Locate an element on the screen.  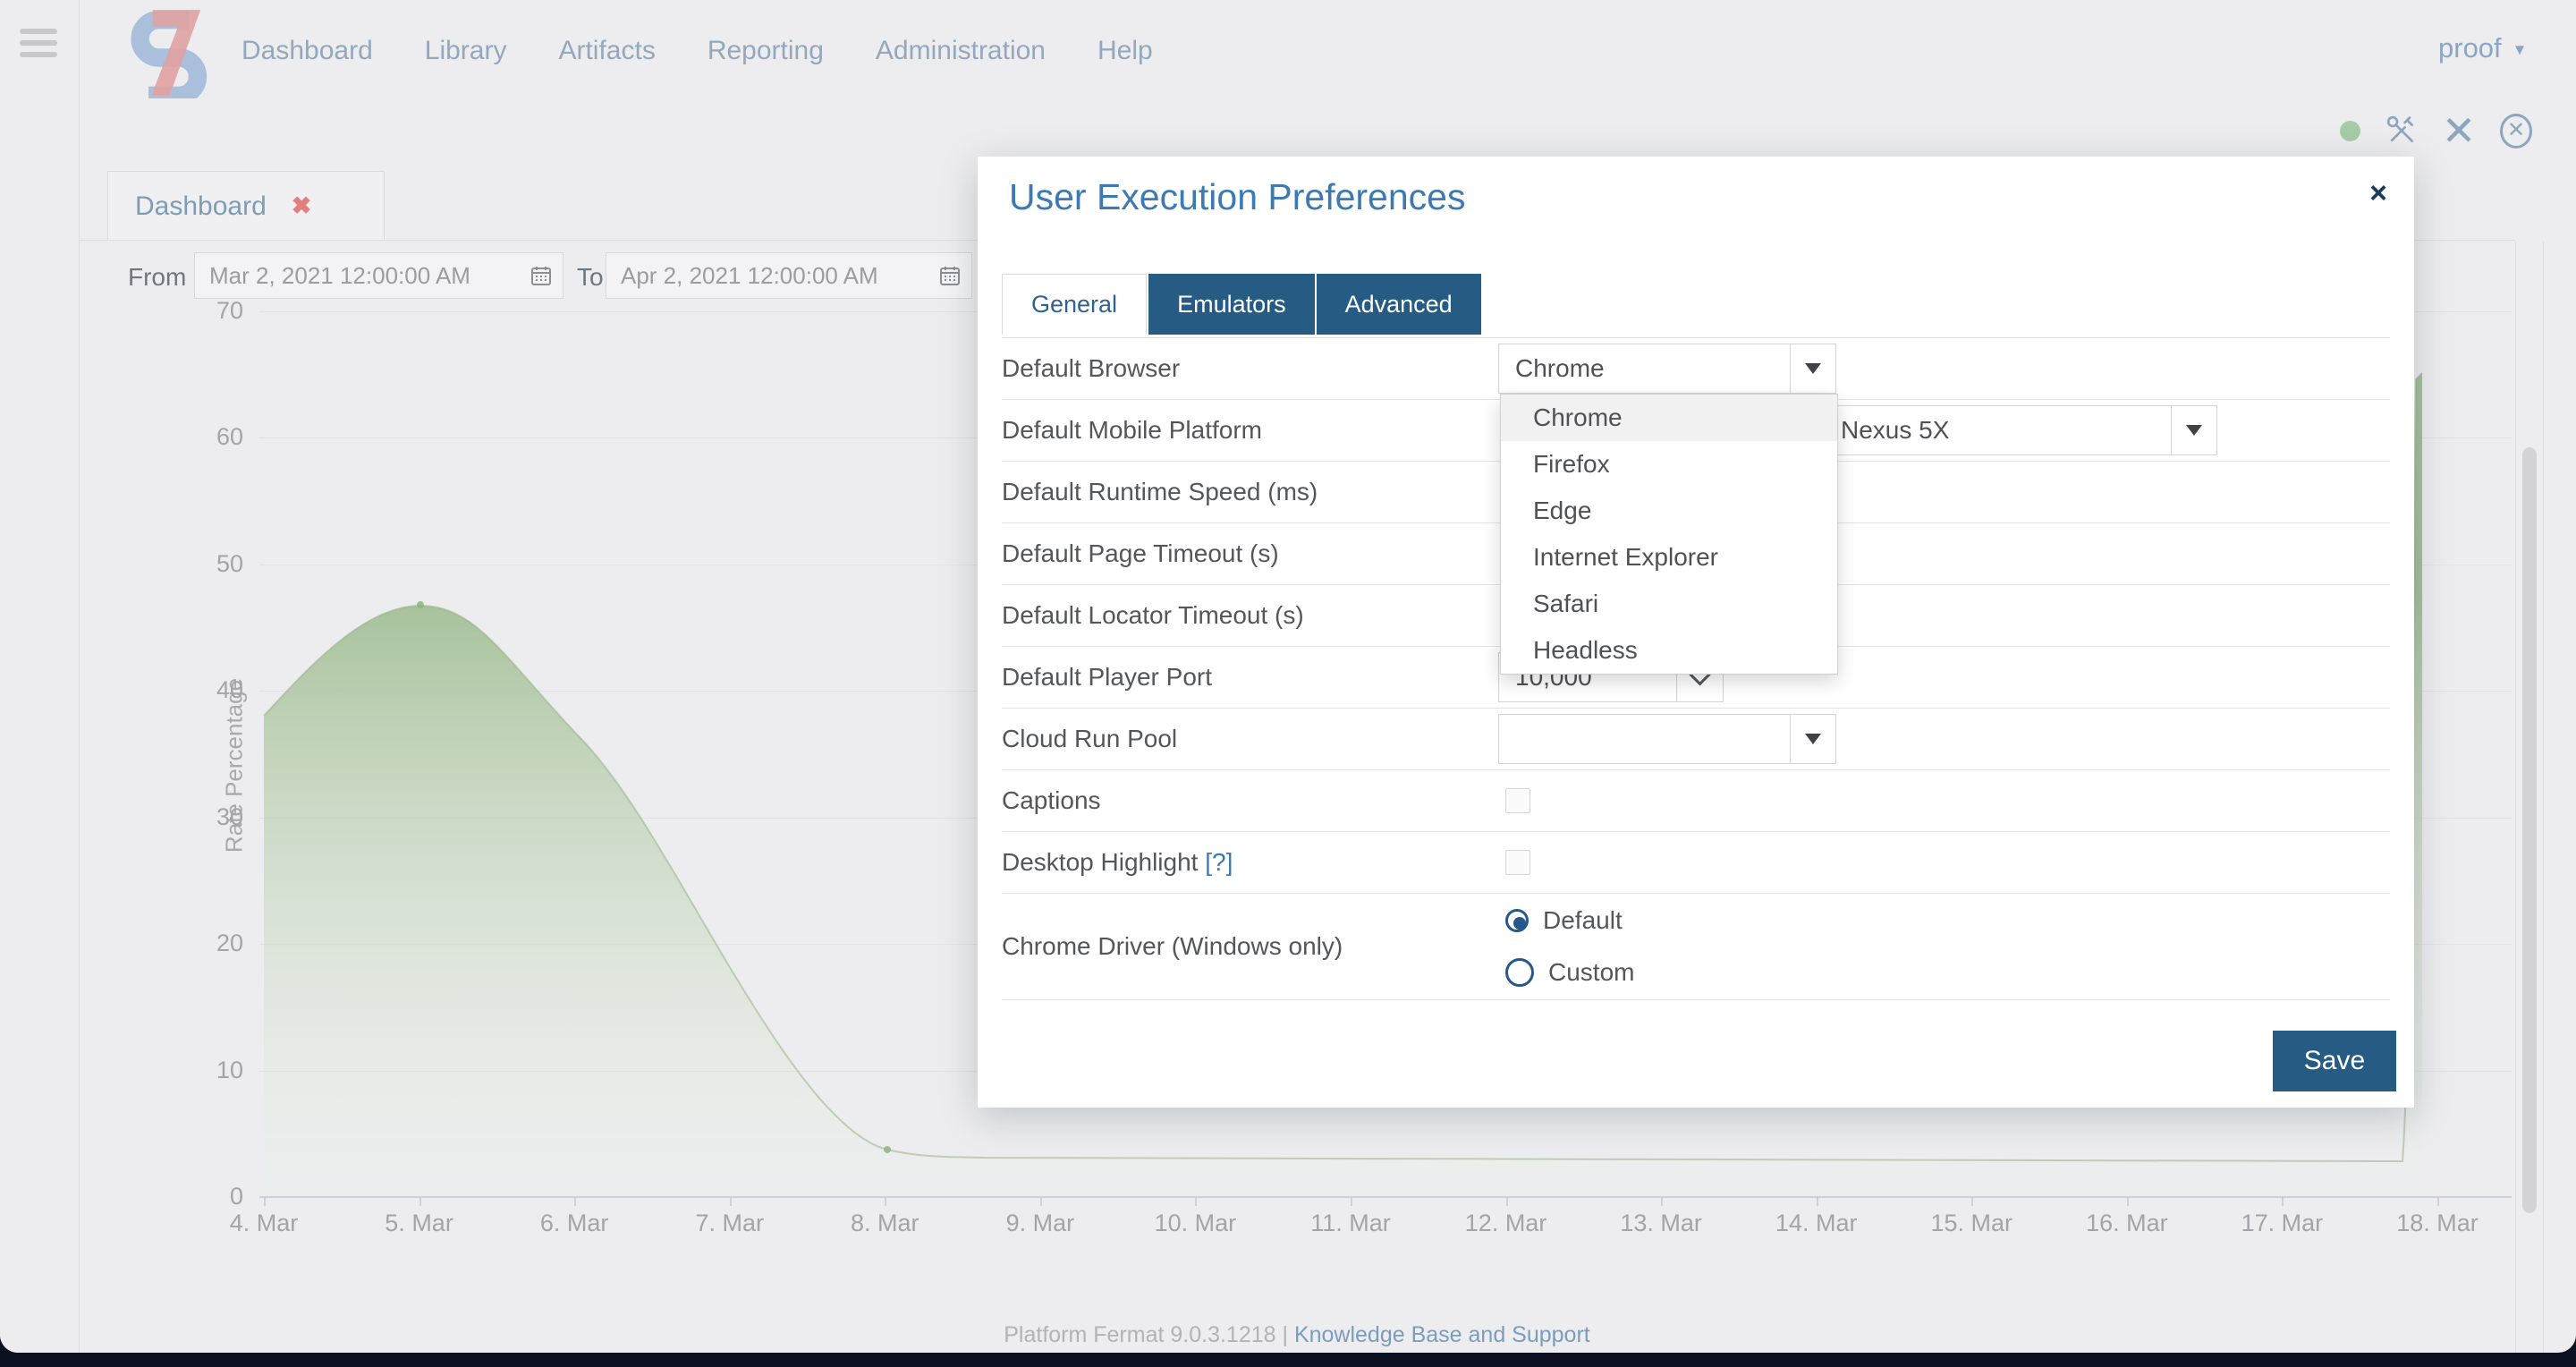
chrome-driver-default-option: Default is located at coordinates (1569, 921).